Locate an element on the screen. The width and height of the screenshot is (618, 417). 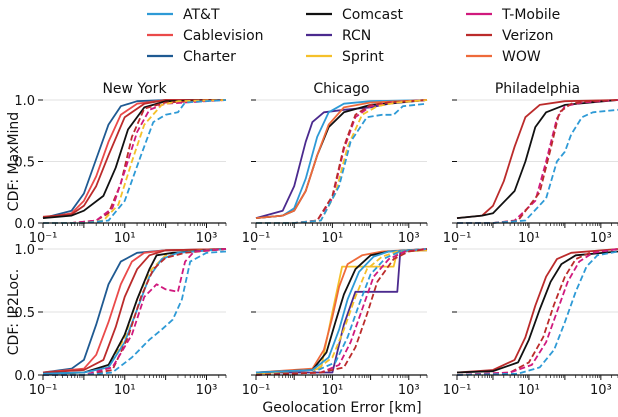
series-sprint-dashed is located at coordinates (341, 312).